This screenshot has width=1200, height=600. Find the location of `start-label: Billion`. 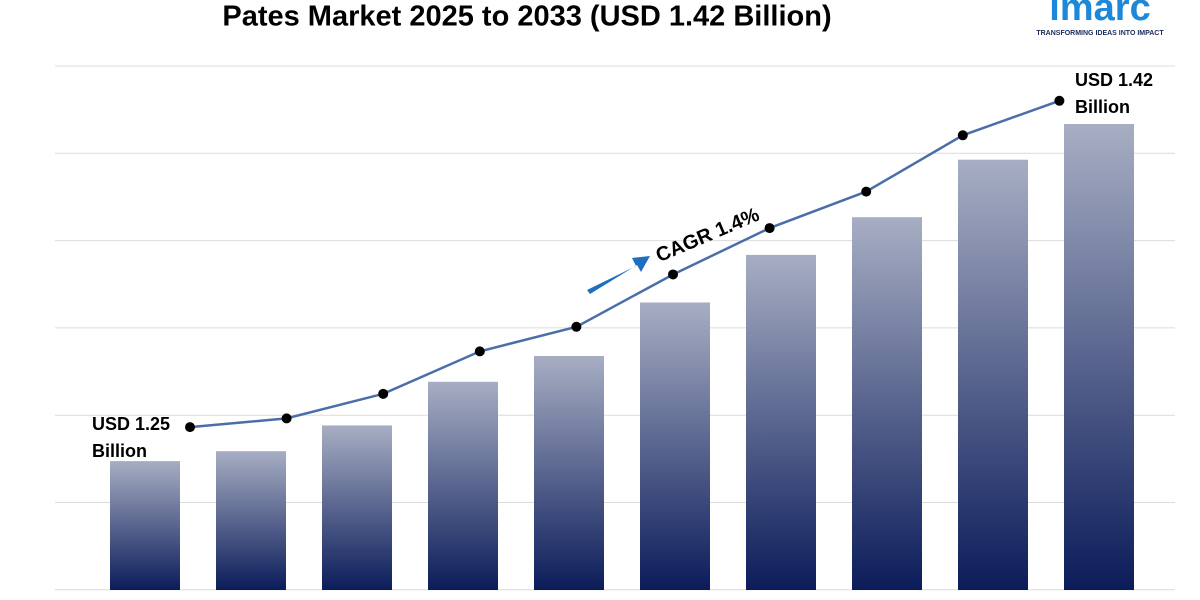

start-label: Billion is located at coordinates (119, 451).